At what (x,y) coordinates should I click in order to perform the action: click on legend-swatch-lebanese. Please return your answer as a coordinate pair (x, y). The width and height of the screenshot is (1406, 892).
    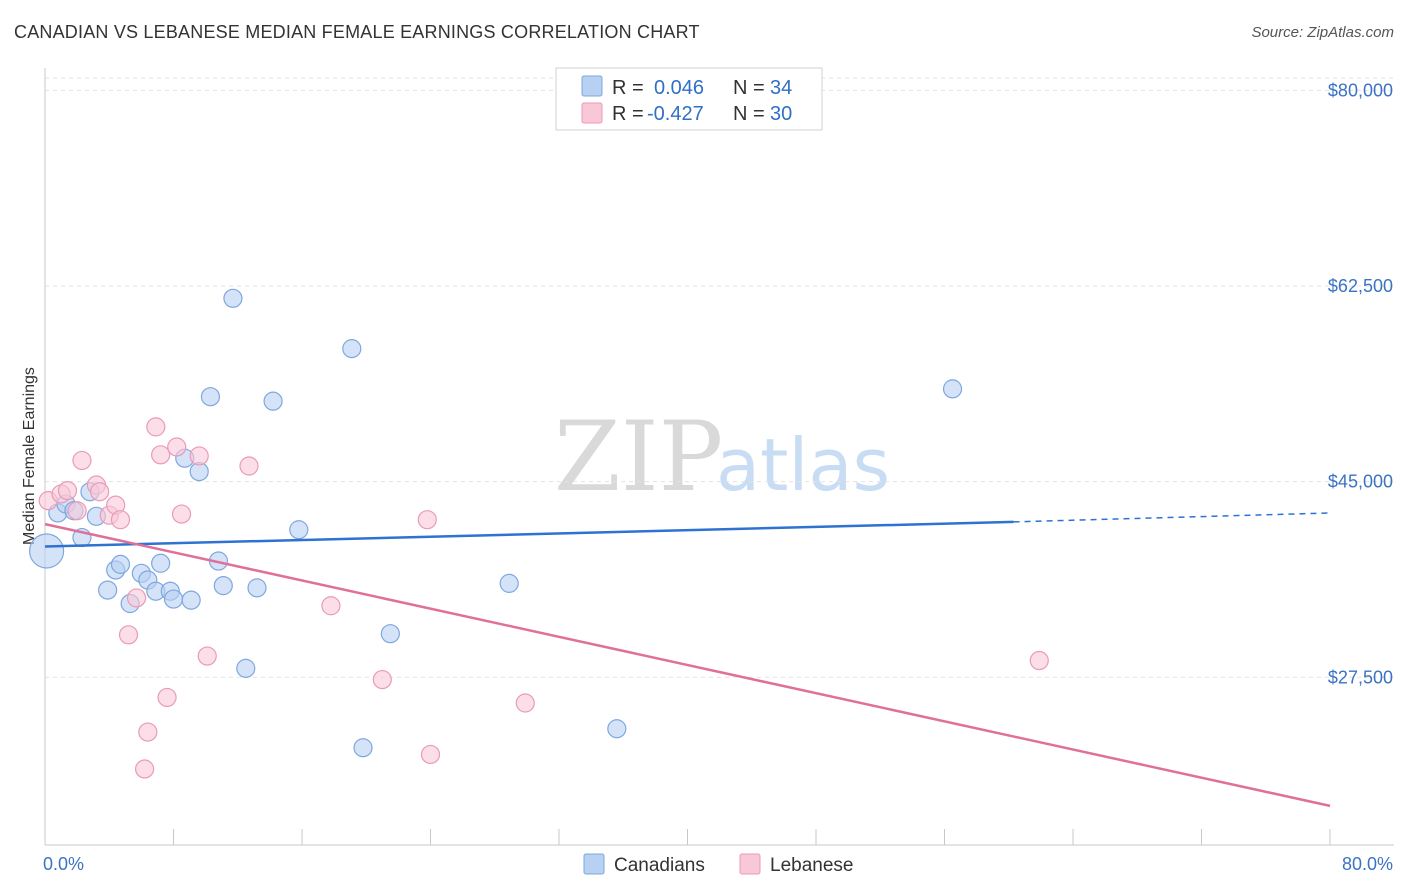
    Looking at the image, I should click on (592, 113).